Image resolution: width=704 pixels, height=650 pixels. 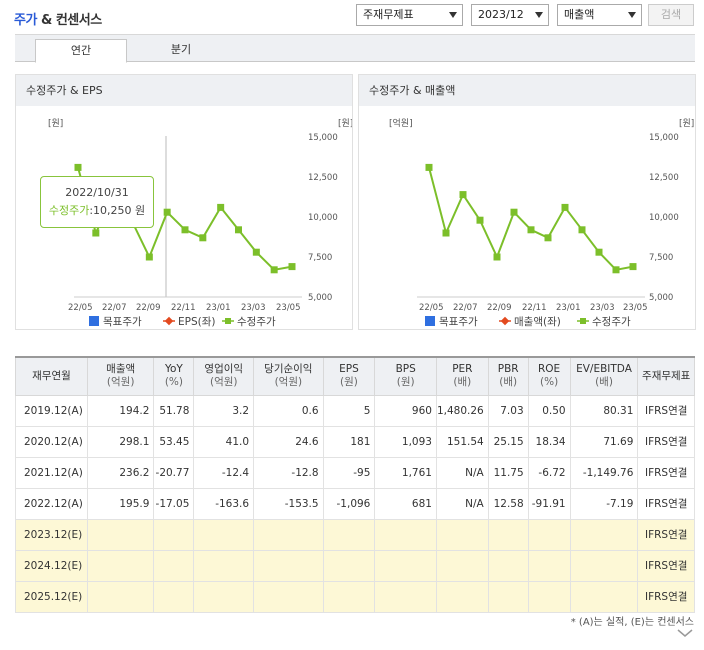 What do you see at coordinates (51, 472) in the screenshot?
I see `table-cell: 2021.12(A)` at bounding box center [51, 472].